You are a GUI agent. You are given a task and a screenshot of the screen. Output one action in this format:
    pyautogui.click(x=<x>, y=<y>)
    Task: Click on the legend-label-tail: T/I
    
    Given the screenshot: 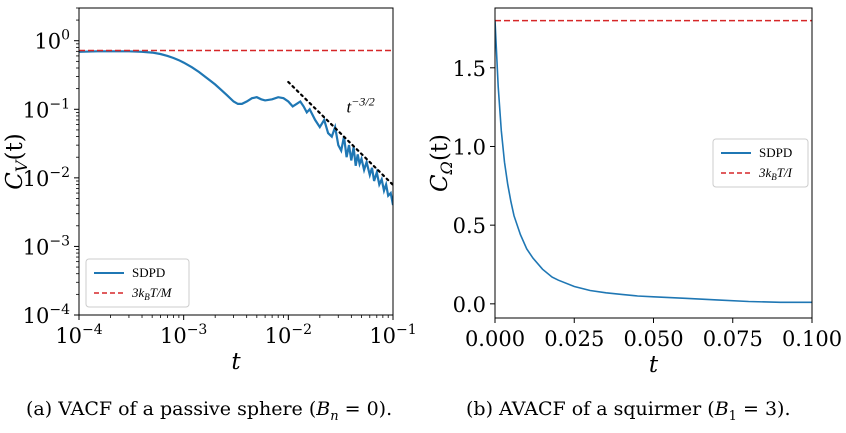 What is the action you would take?
    pyautogui.click(x=785, y=172)
    